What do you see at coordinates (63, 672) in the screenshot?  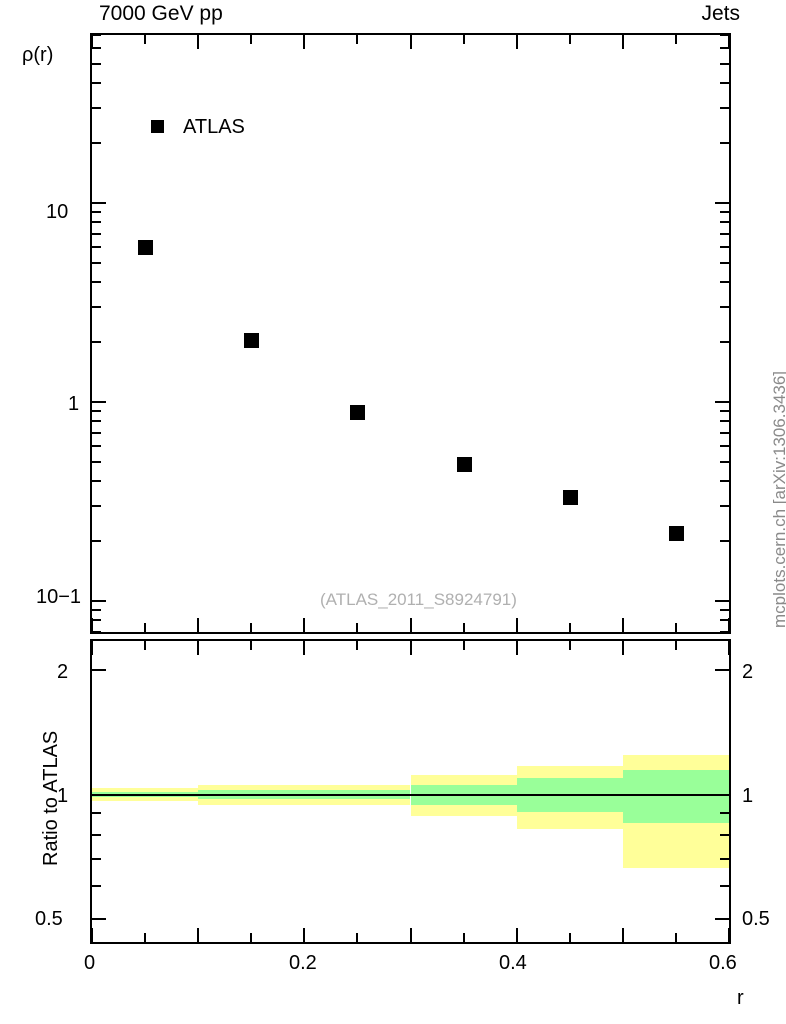 I see `ratio-ytick-2-left: 2` at bounding box center [63, 672].